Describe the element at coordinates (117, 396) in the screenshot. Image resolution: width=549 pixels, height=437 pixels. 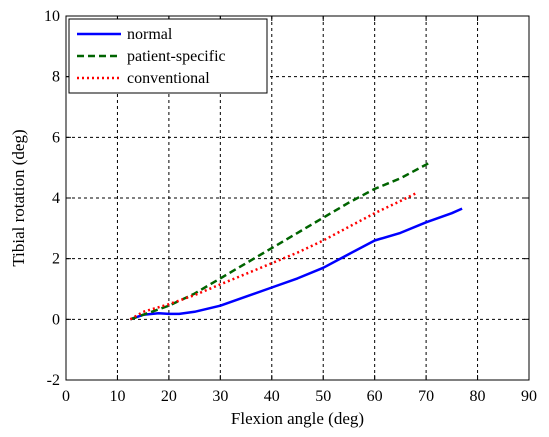
I see `x-tick-label: 10` at that location.